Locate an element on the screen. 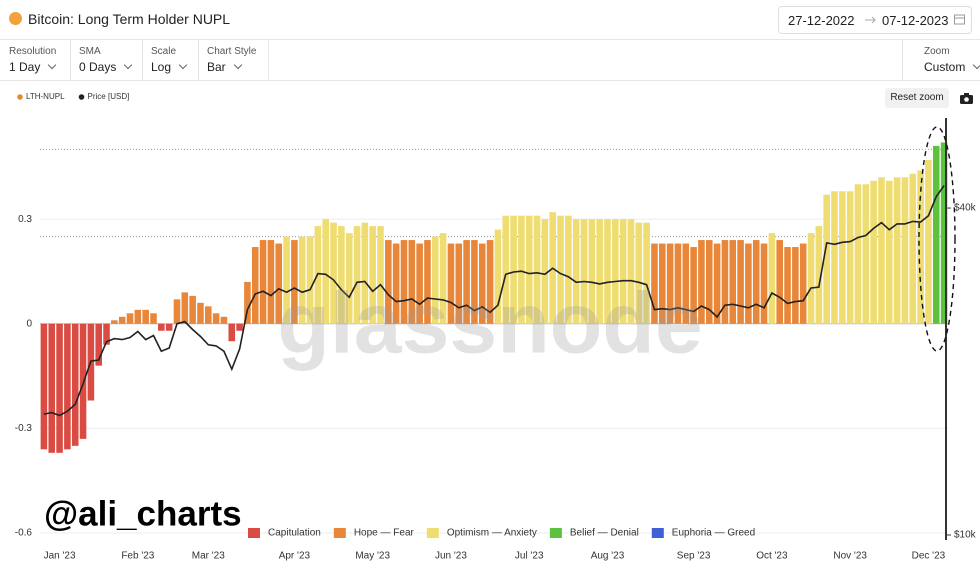  x-tick-label: Mar '23 is located at coordinates (208, 556).